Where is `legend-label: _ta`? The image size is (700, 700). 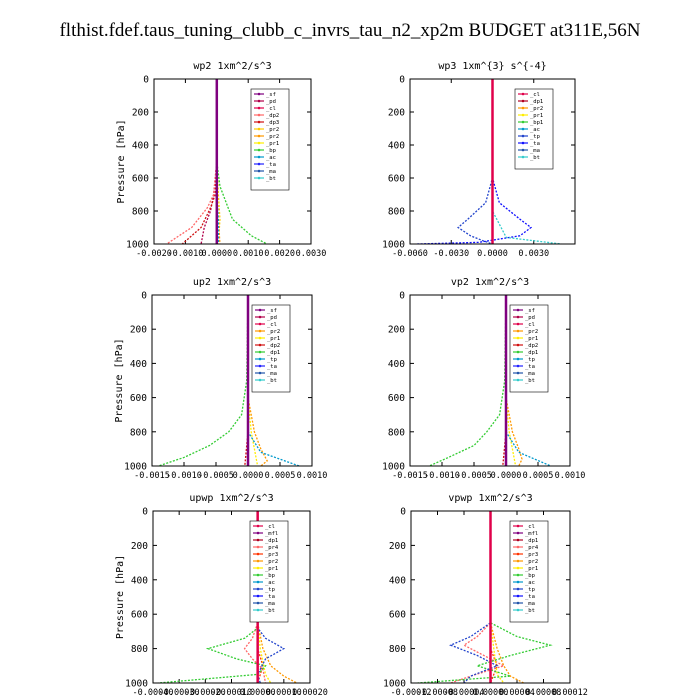
legend-label: _ta is located at coordinates (530, 597).